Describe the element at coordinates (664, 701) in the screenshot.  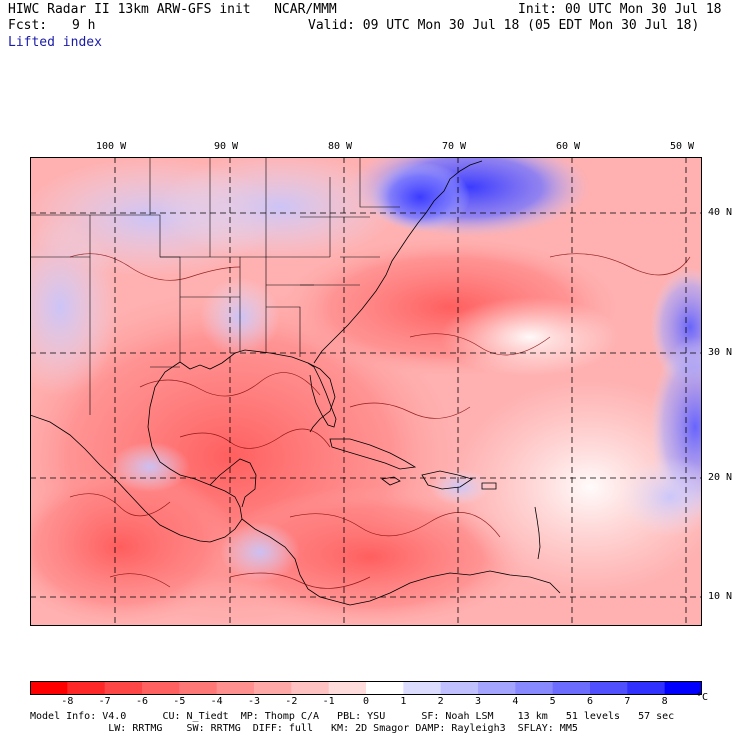
I see `colorbar-tick-label: 8` at that location.